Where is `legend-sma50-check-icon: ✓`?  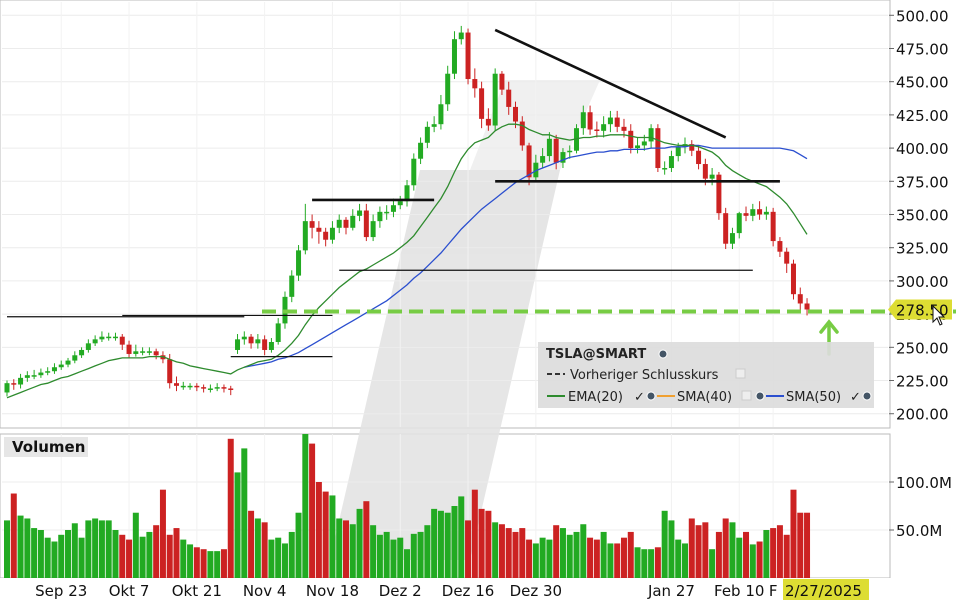
legend-sma50-check-icon: ✓ is located at coordinates (855, 397).